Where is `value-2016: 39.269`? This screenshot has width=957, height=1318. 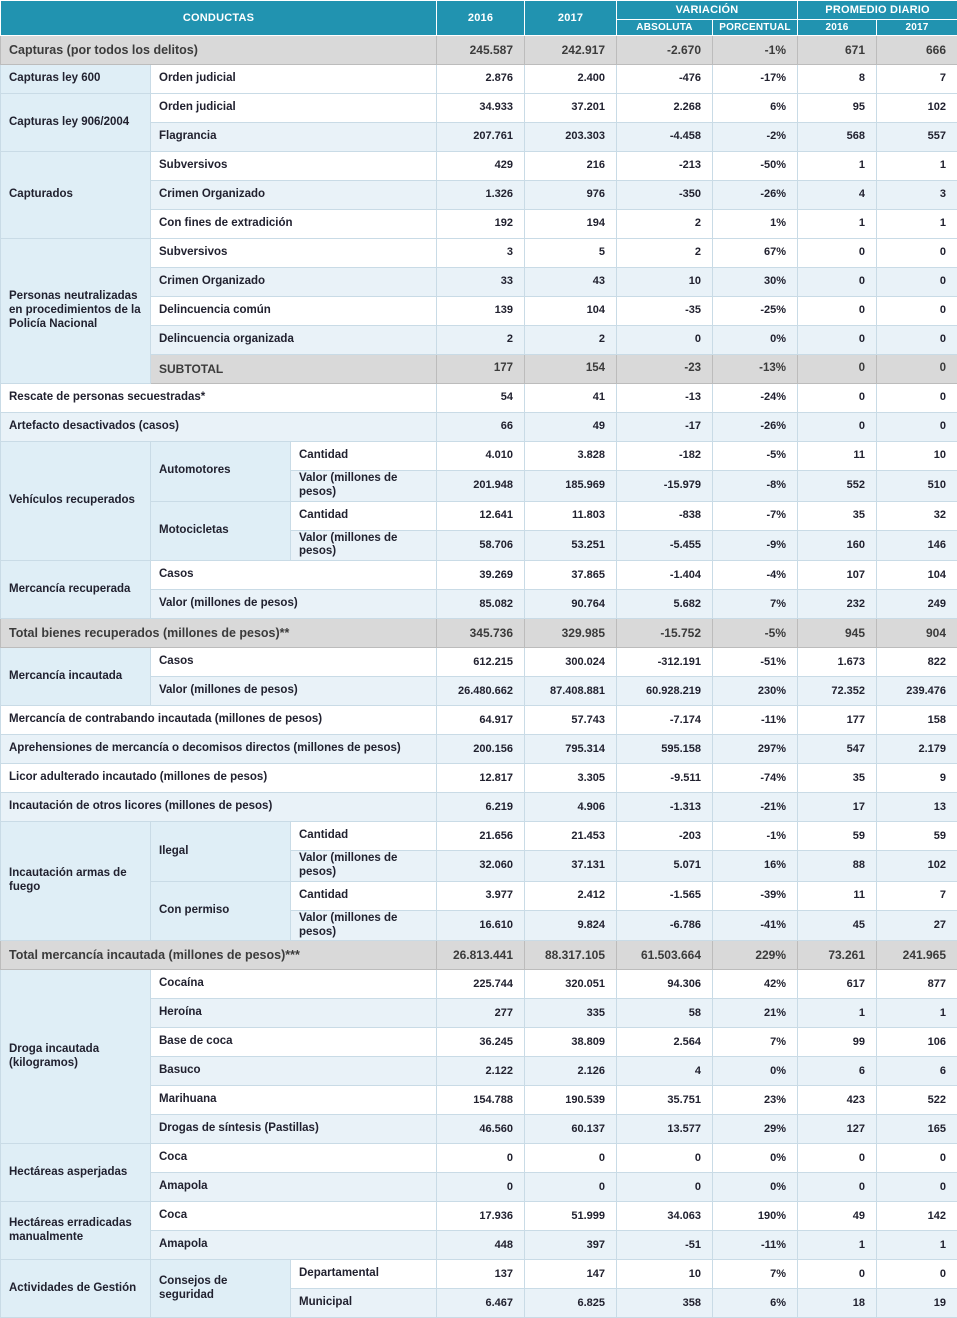 value-2016: 39.269 is located at coordinates (481, 575).